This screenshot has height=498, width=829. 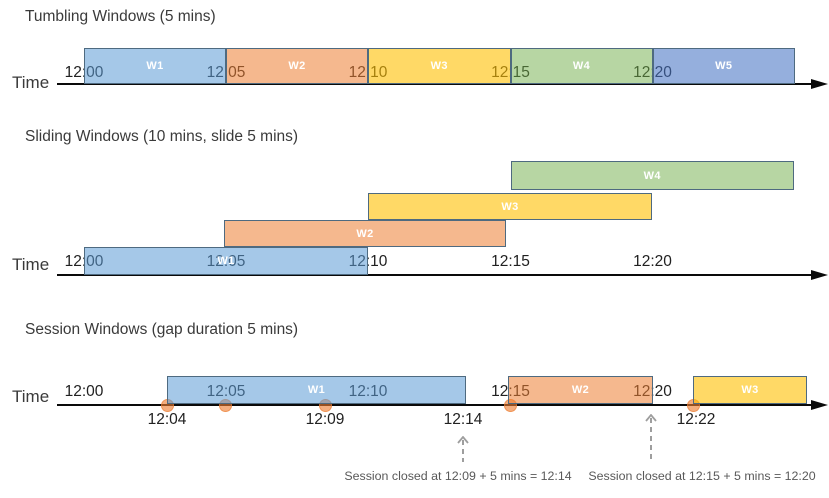 What do you see at coordinates (702, 476) in the screenshot?
I see `session-closed-annotation: Session closed at 12:15 + 5 mins = 12:20` at bounding box center [702, 476].